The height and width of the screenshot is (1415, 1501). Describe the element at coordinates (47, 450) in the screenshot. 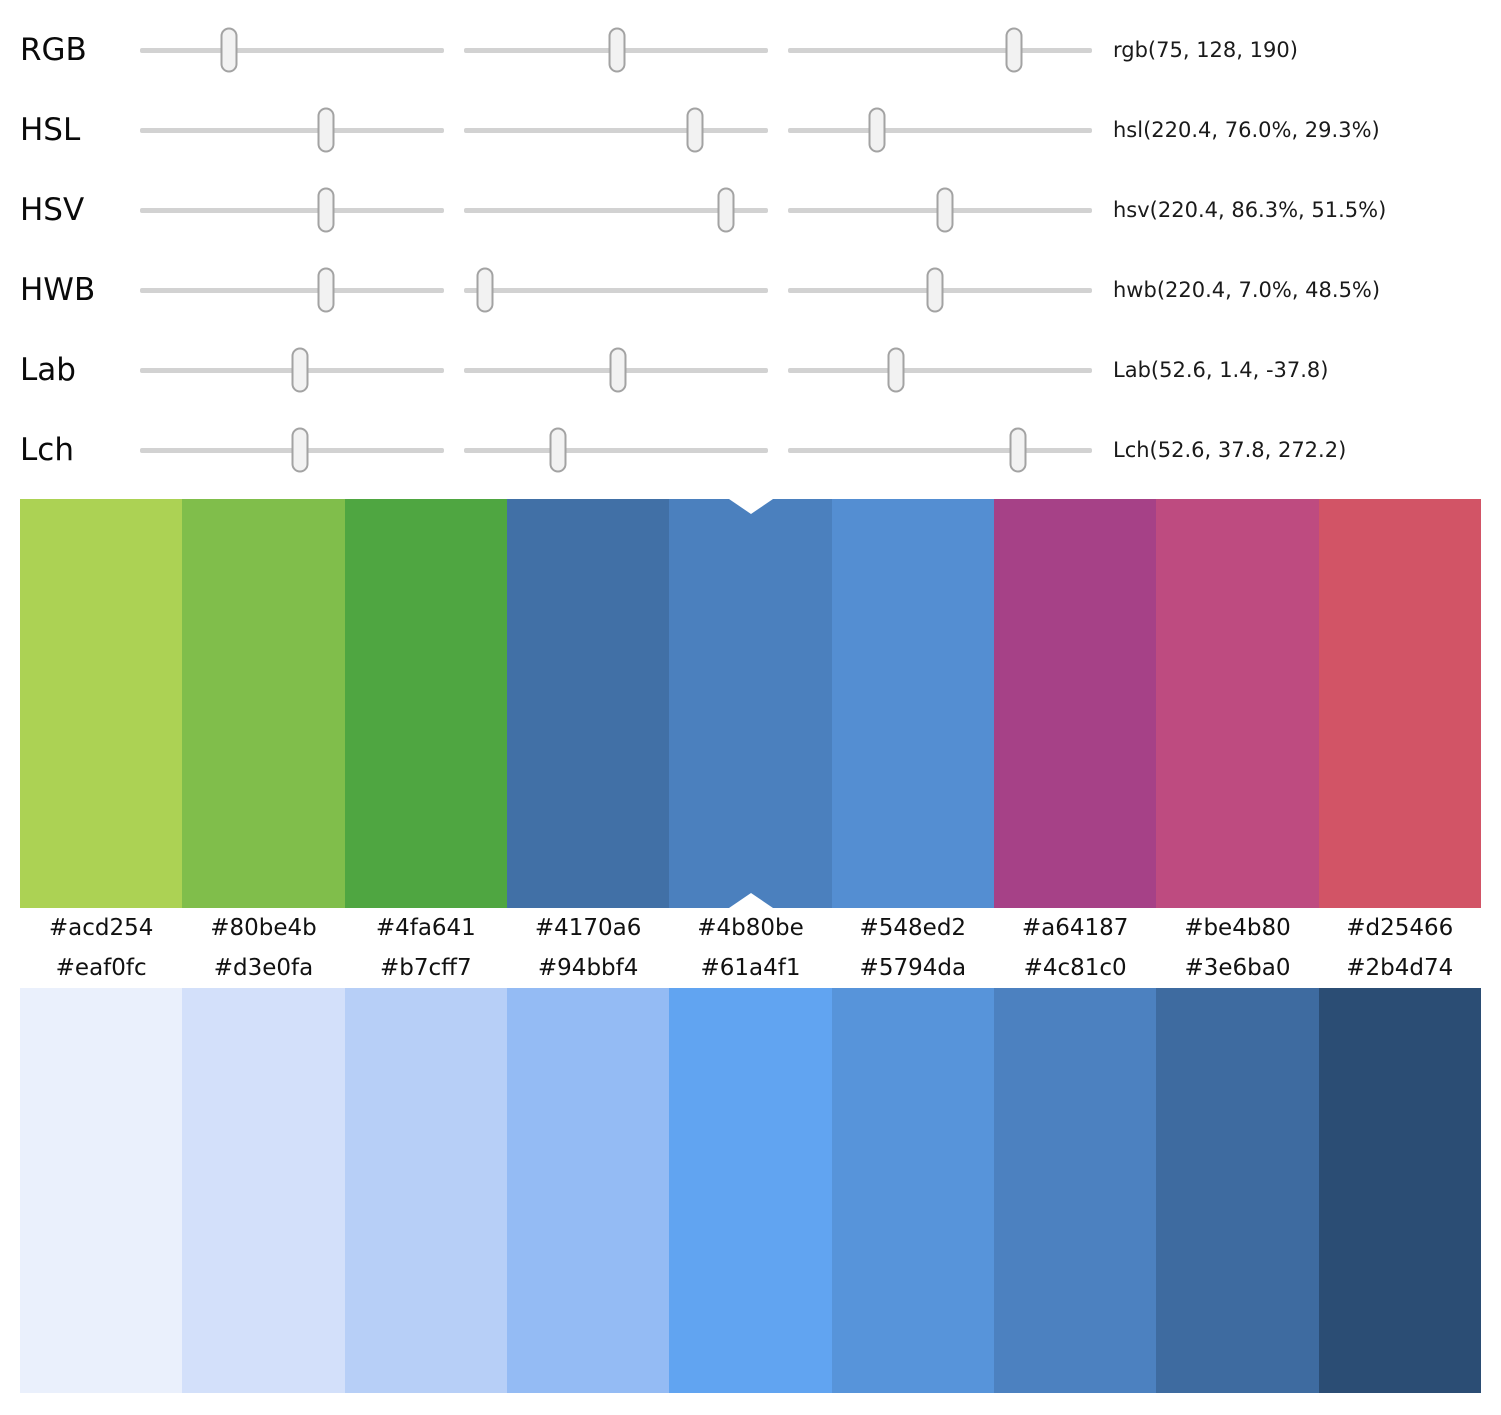

I see `slider-row-label-lch: Lch` at that location.